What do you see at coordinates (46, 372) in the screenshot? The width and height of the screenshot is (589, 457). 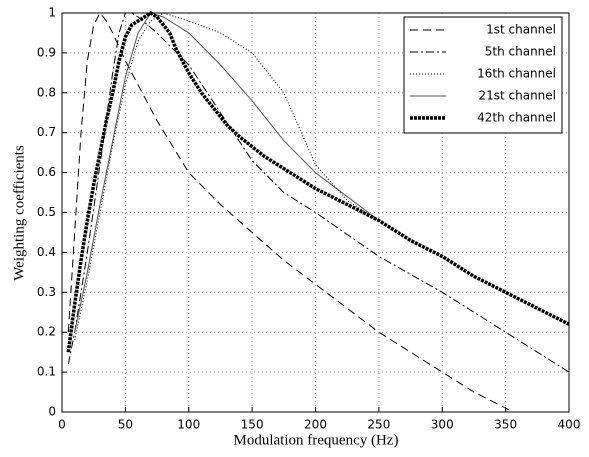 I see `y-tick-label: 0.1` at bounding box center [46, 372].